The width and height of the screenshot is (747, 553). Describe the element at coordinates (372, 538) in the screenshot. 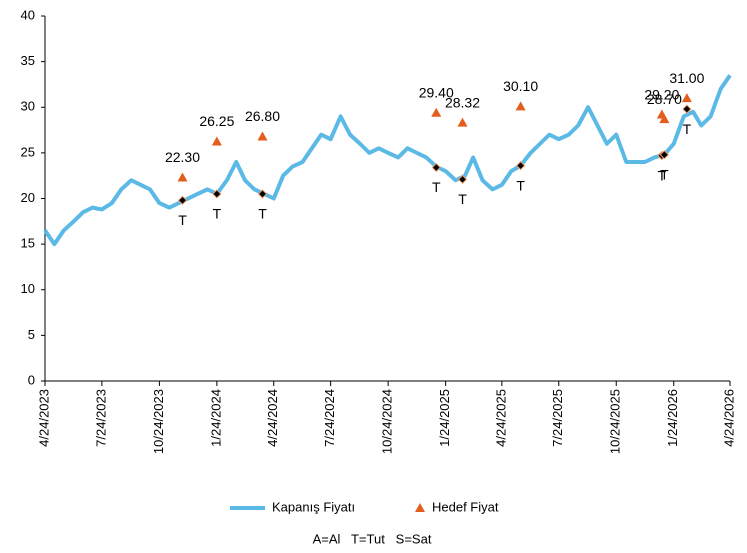

I see `legend-note: A=Al T=Tut S=Sat` at that location.